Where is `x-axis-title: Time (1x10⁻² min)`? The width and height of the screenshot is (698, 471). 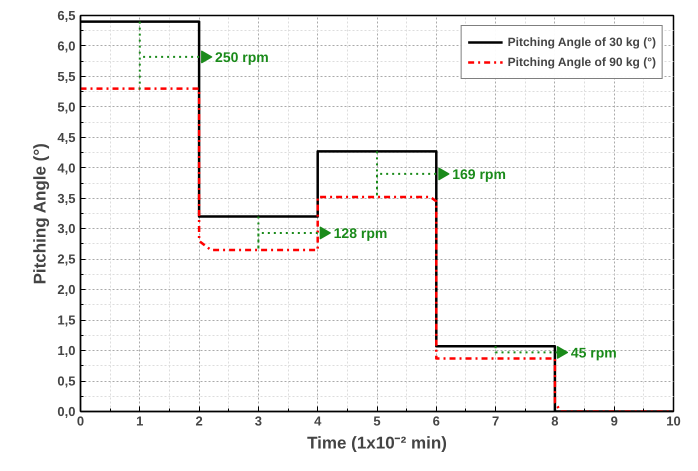 x-axis-title: Time (1x10⁻² min) is located at coordinates (377, 443).